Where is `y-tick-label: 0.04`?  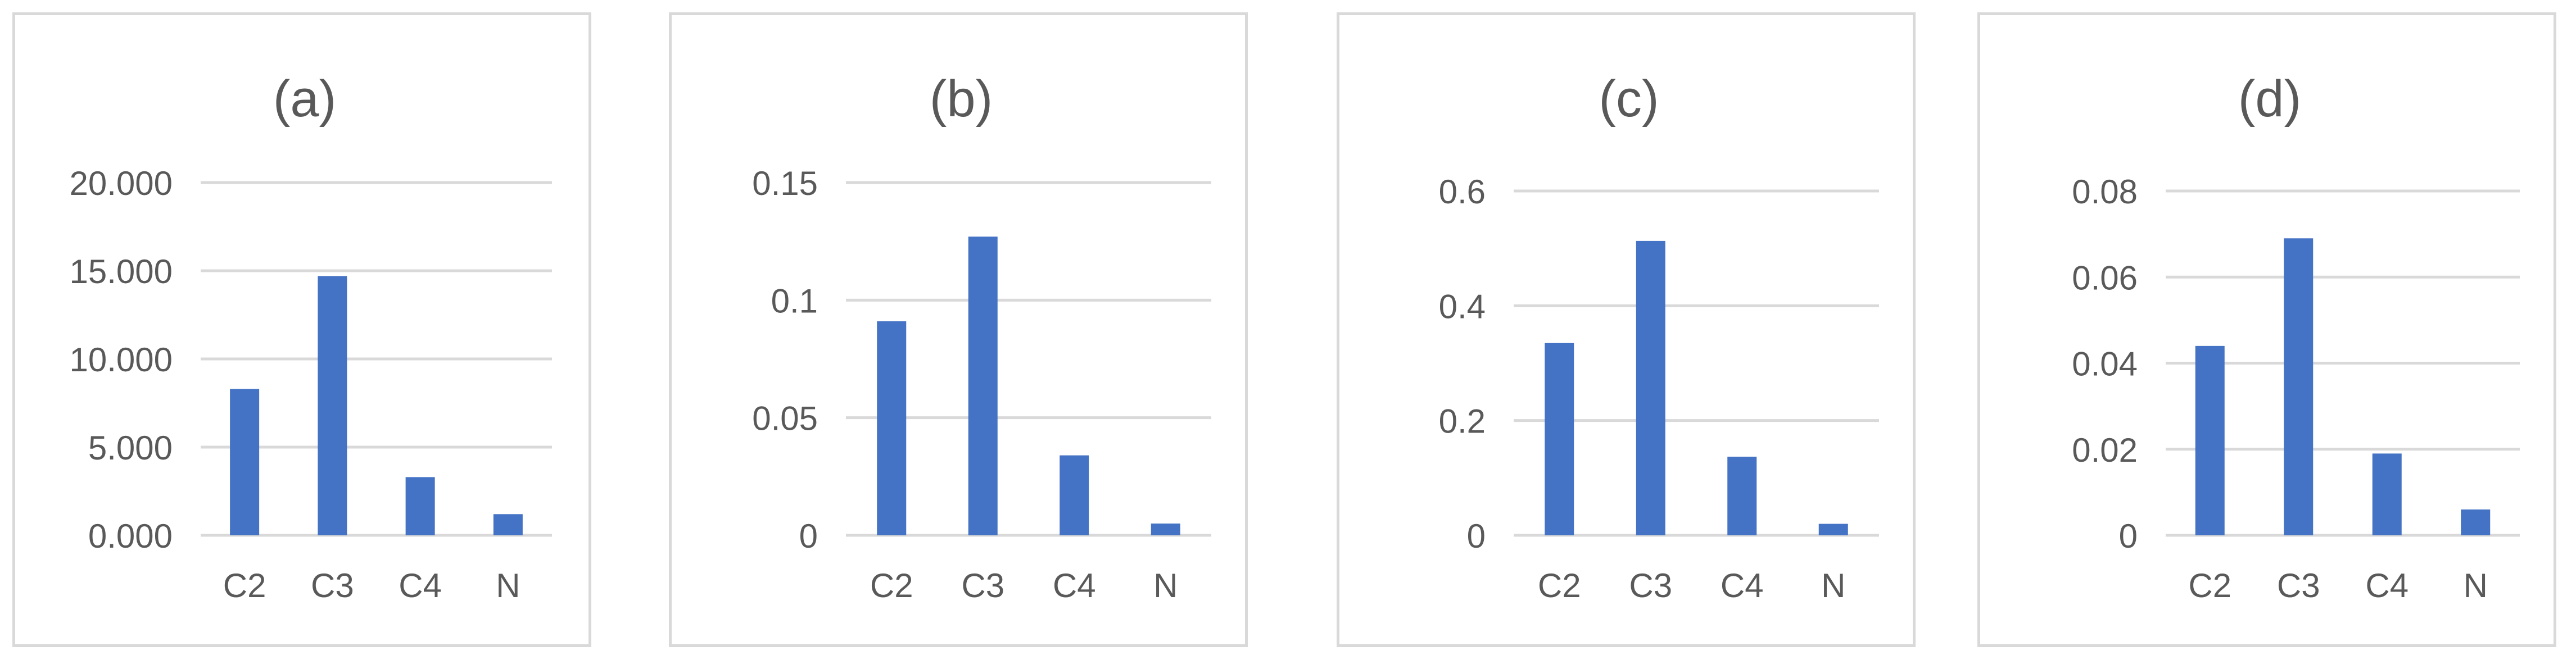 y-tick-label: 0.04 is located at coordinates (2105, 364).